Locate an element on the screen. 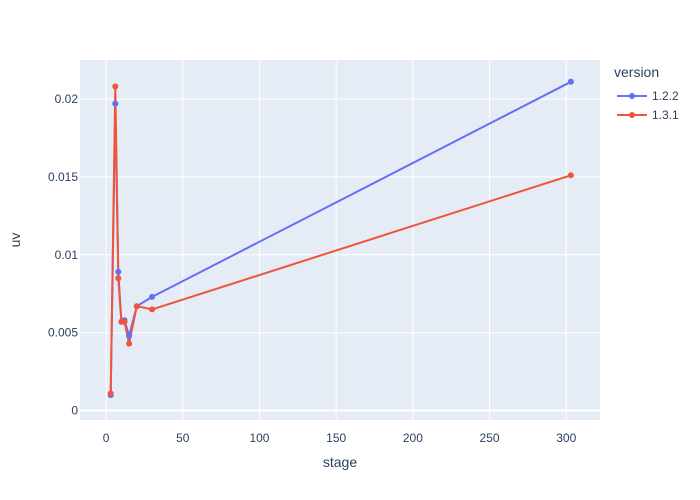  legend-label: 1.3.1 is located at coordinates (665, 115).